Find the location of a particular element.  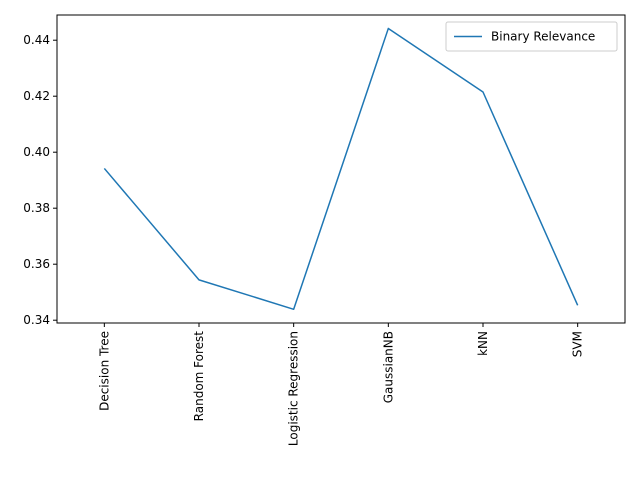

x-tick-label: Random Forest is located at coordinates (199, 376).